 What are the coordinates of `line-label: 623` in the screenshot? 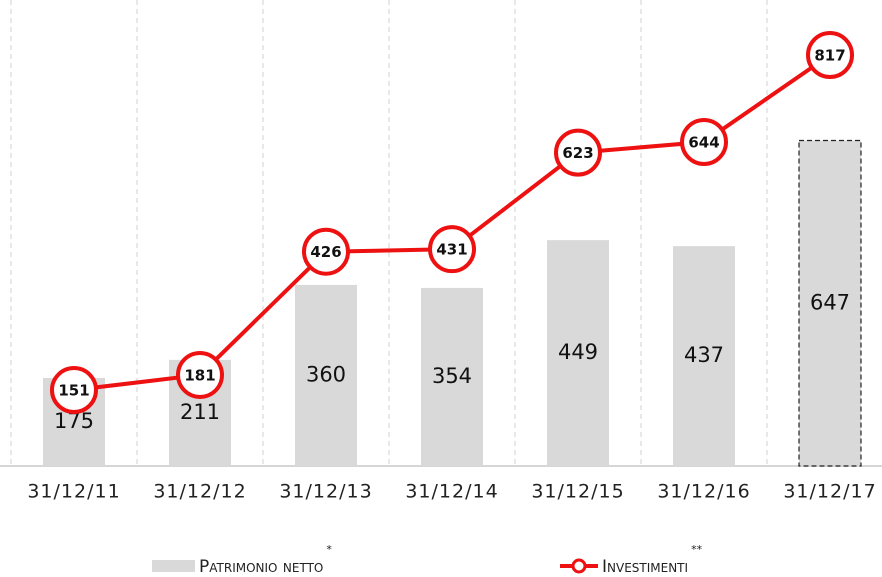 It's located at (577, 153).